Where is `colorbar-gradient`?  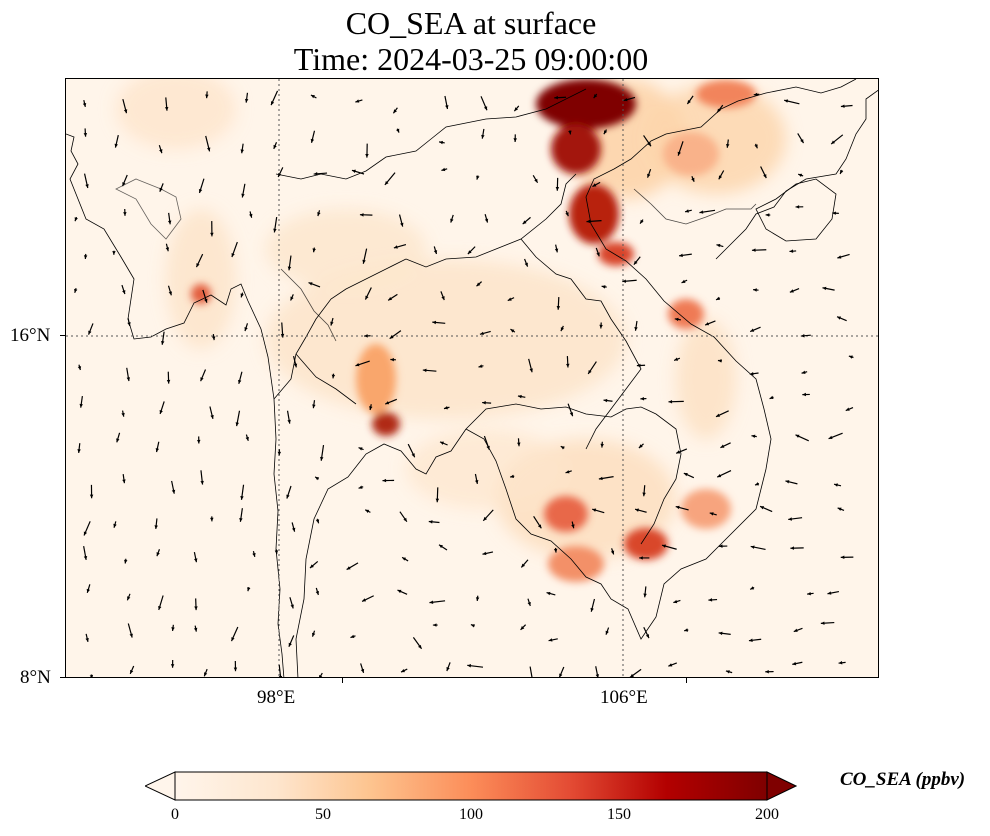 colorbar-gradient is located at coordinates (471, 786).